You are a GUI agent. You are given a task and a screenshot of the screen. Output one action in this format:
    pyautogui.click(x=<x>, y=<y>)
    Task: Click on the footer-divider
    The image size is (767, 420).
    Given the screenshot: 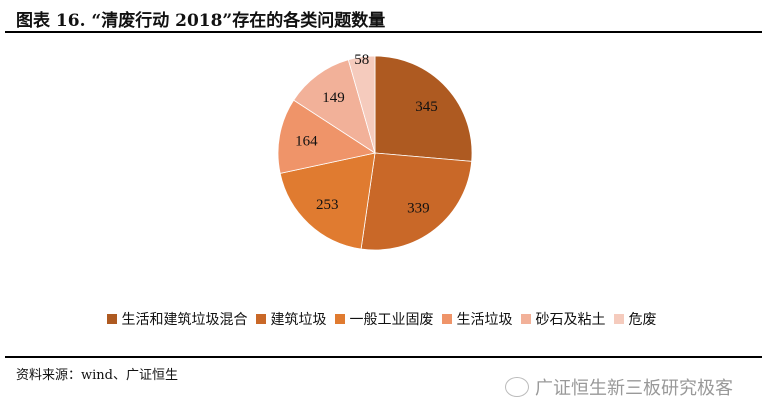 What is the action you would take?
    pyautogui.click(x=383, y=357)
    